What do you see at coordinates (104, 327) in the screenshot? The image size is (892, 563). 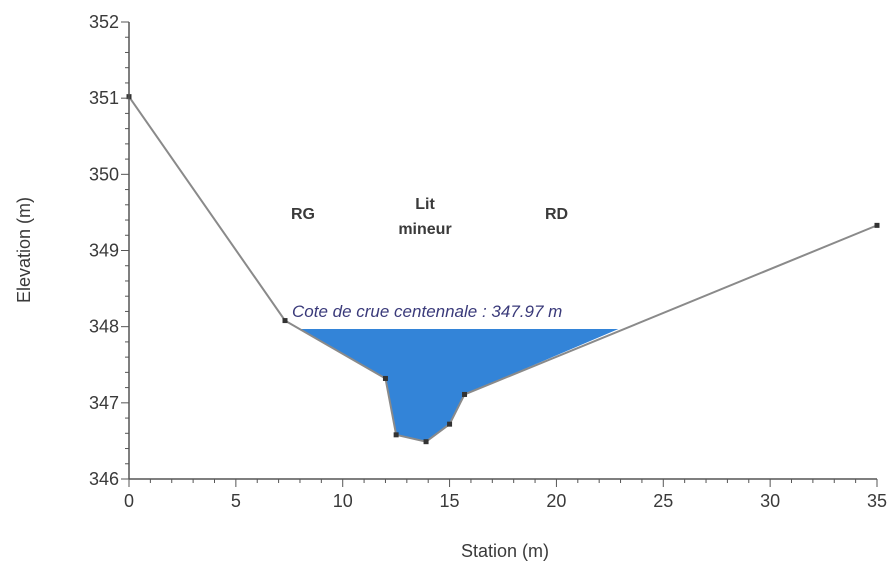 I see `y-tick-label: 348` at bounding box center [104, 327].